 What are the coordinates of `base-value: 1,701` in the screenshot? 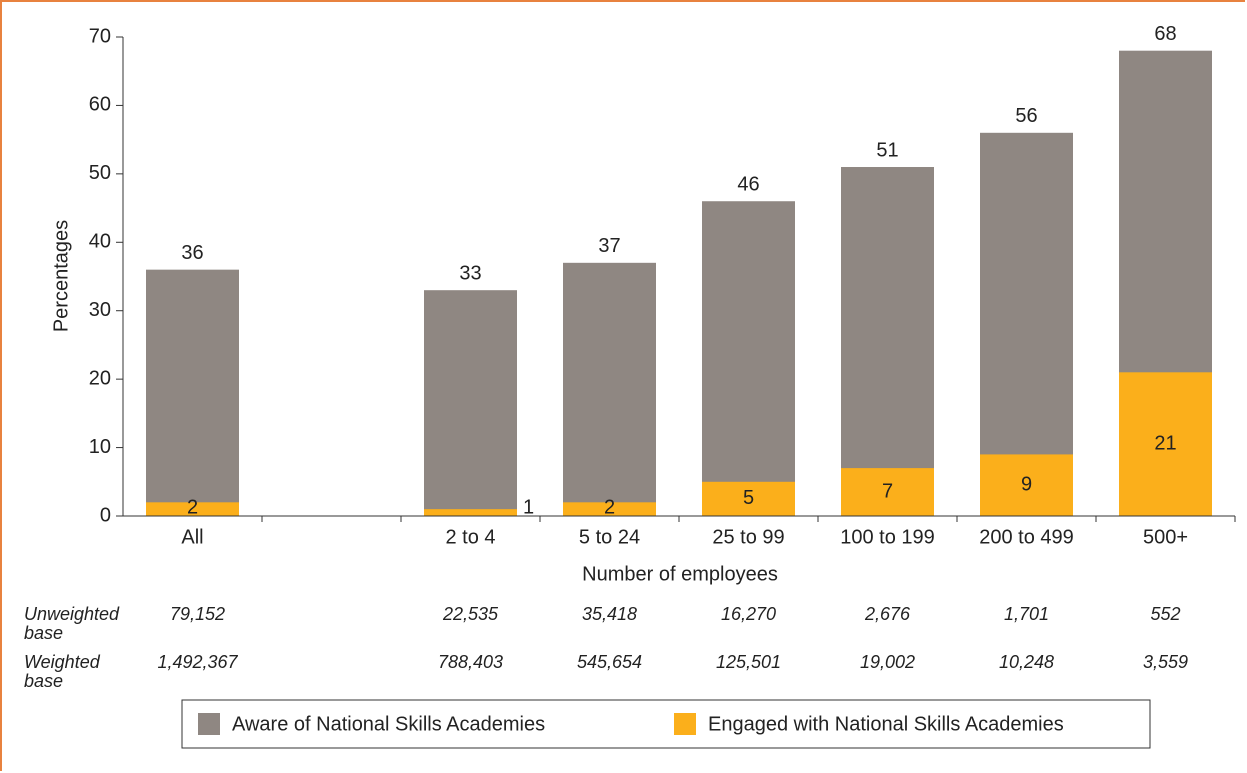 It's located at (1026, 614).